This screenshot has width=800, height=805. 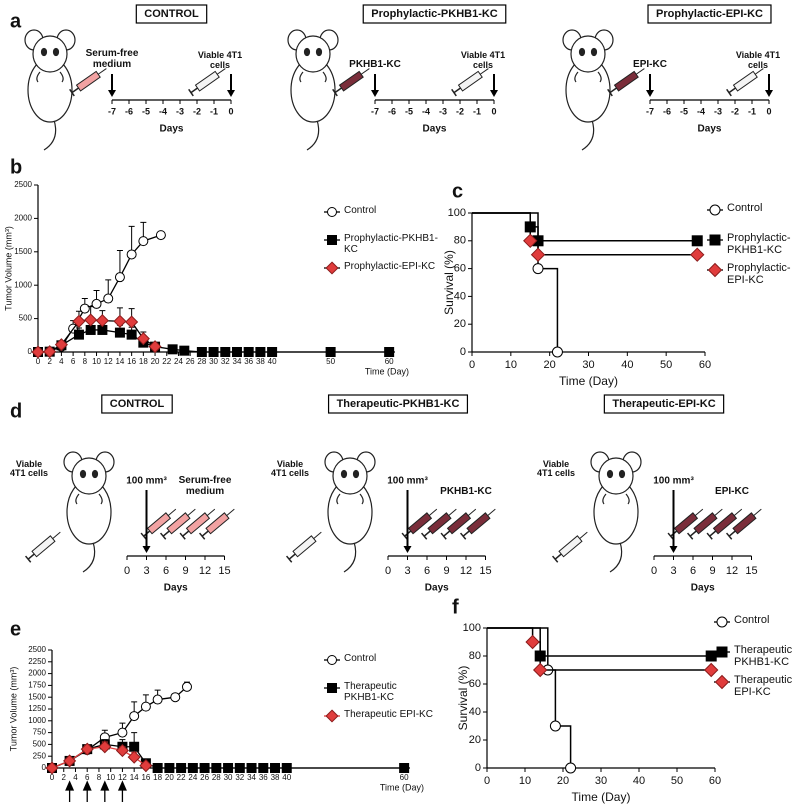 What do you see at coordinates (251, 777) in the screenshot?
I see `x-tick-label: 34` at bounding box center [251, 777].